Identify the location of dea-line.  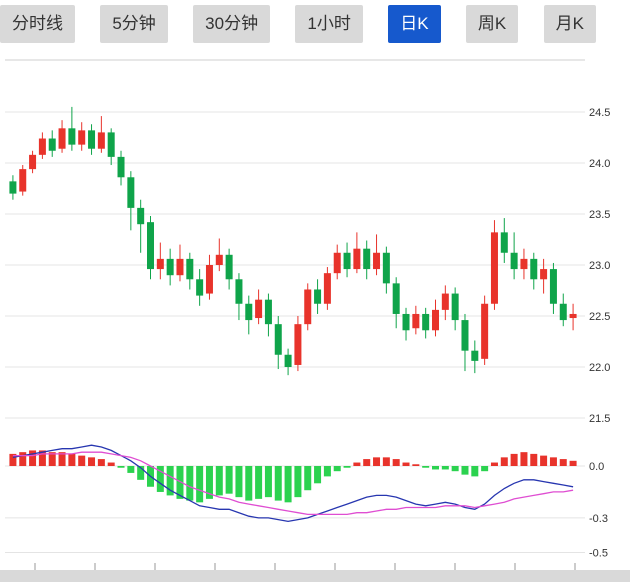
(293, 483).